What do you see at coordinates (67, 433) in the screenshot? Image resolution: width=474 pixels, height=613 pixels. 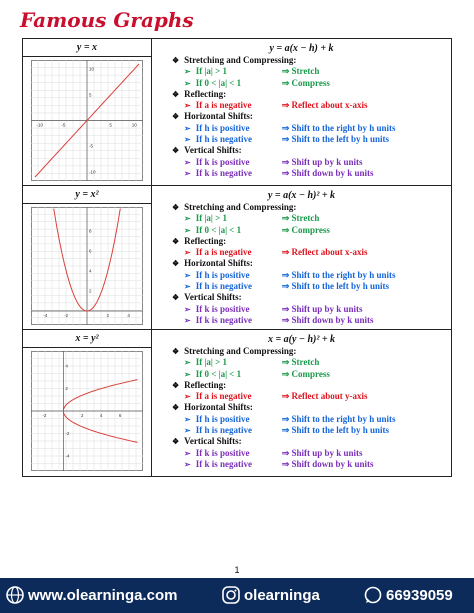 I see `y-tick-label: -2` at bounding box center [67, 433].